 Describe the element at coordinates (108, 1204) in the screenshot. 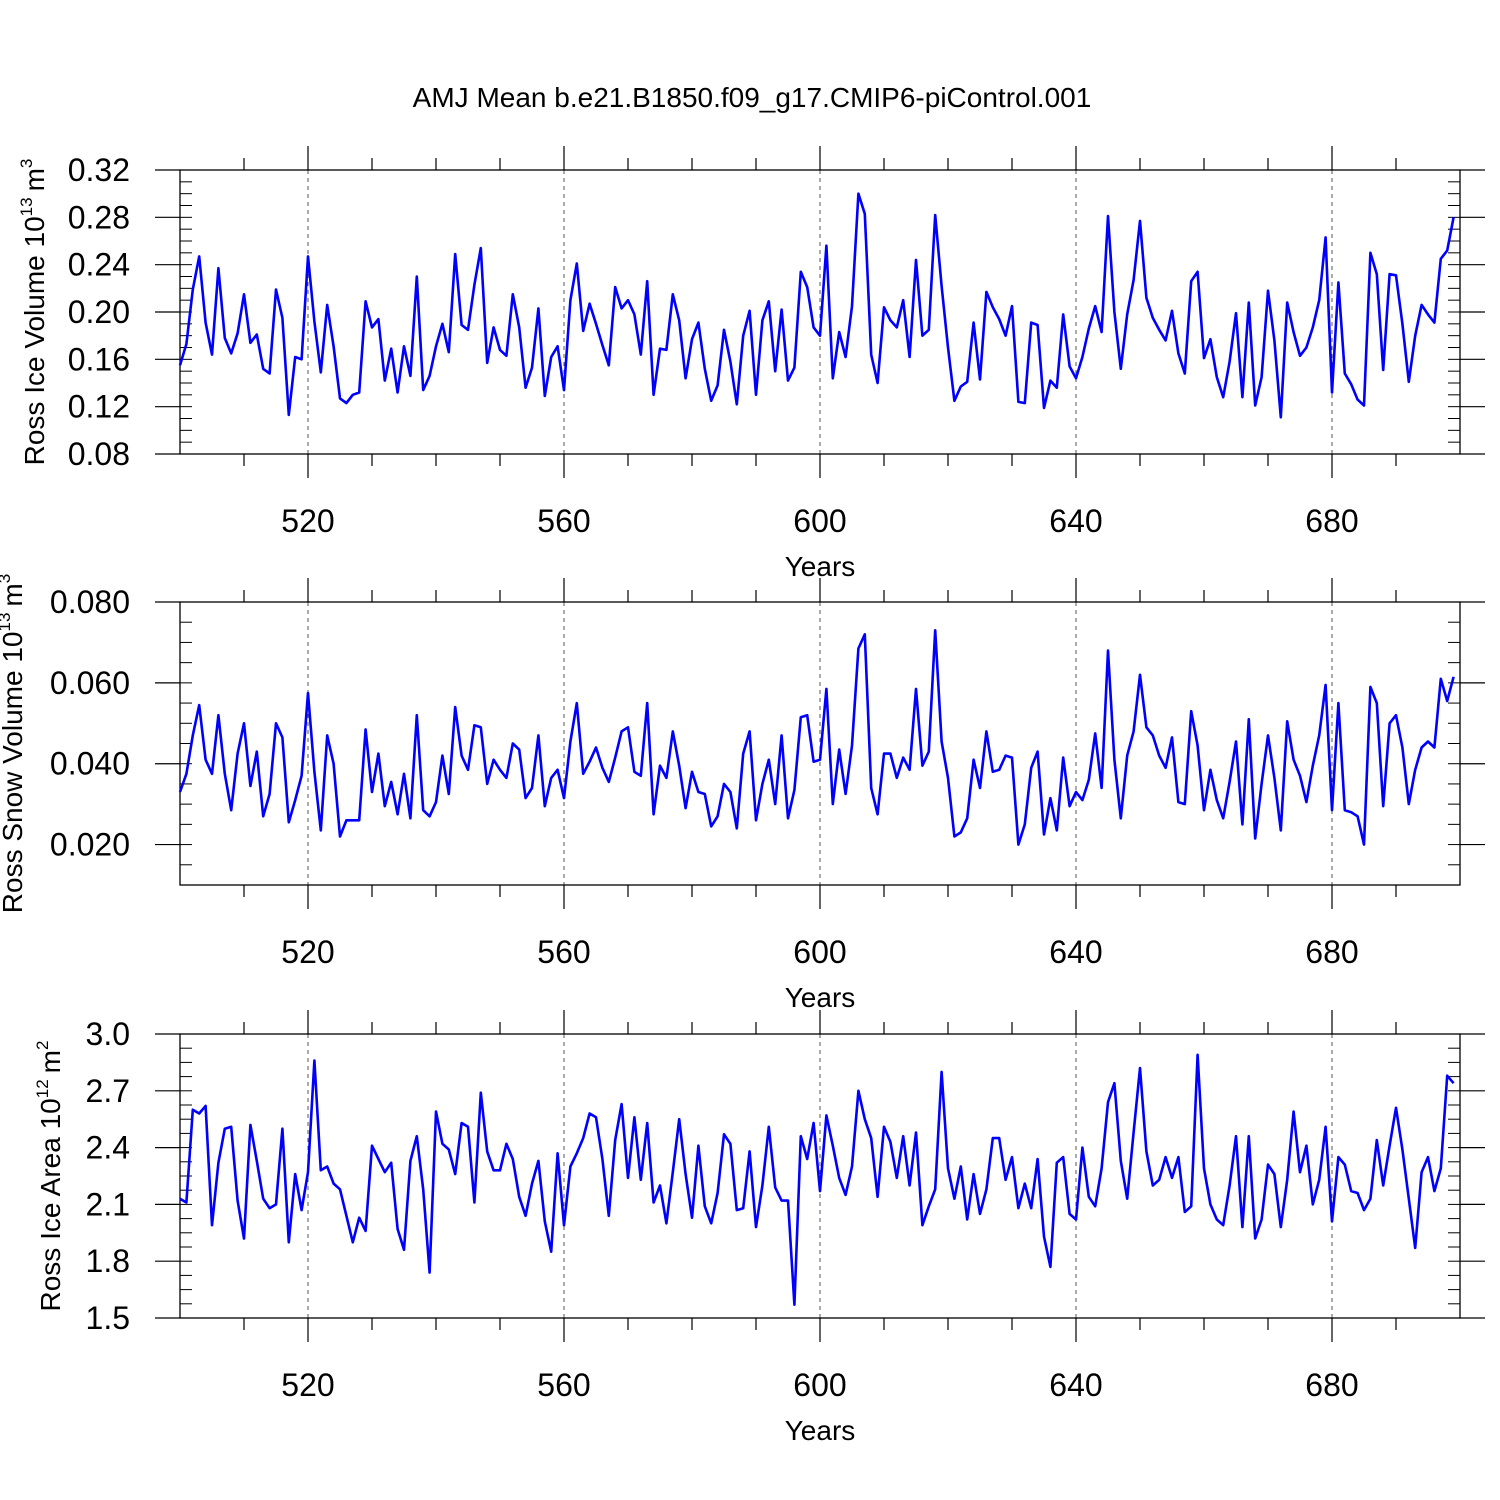

I see `y-tick-label: 2.1` at that location.